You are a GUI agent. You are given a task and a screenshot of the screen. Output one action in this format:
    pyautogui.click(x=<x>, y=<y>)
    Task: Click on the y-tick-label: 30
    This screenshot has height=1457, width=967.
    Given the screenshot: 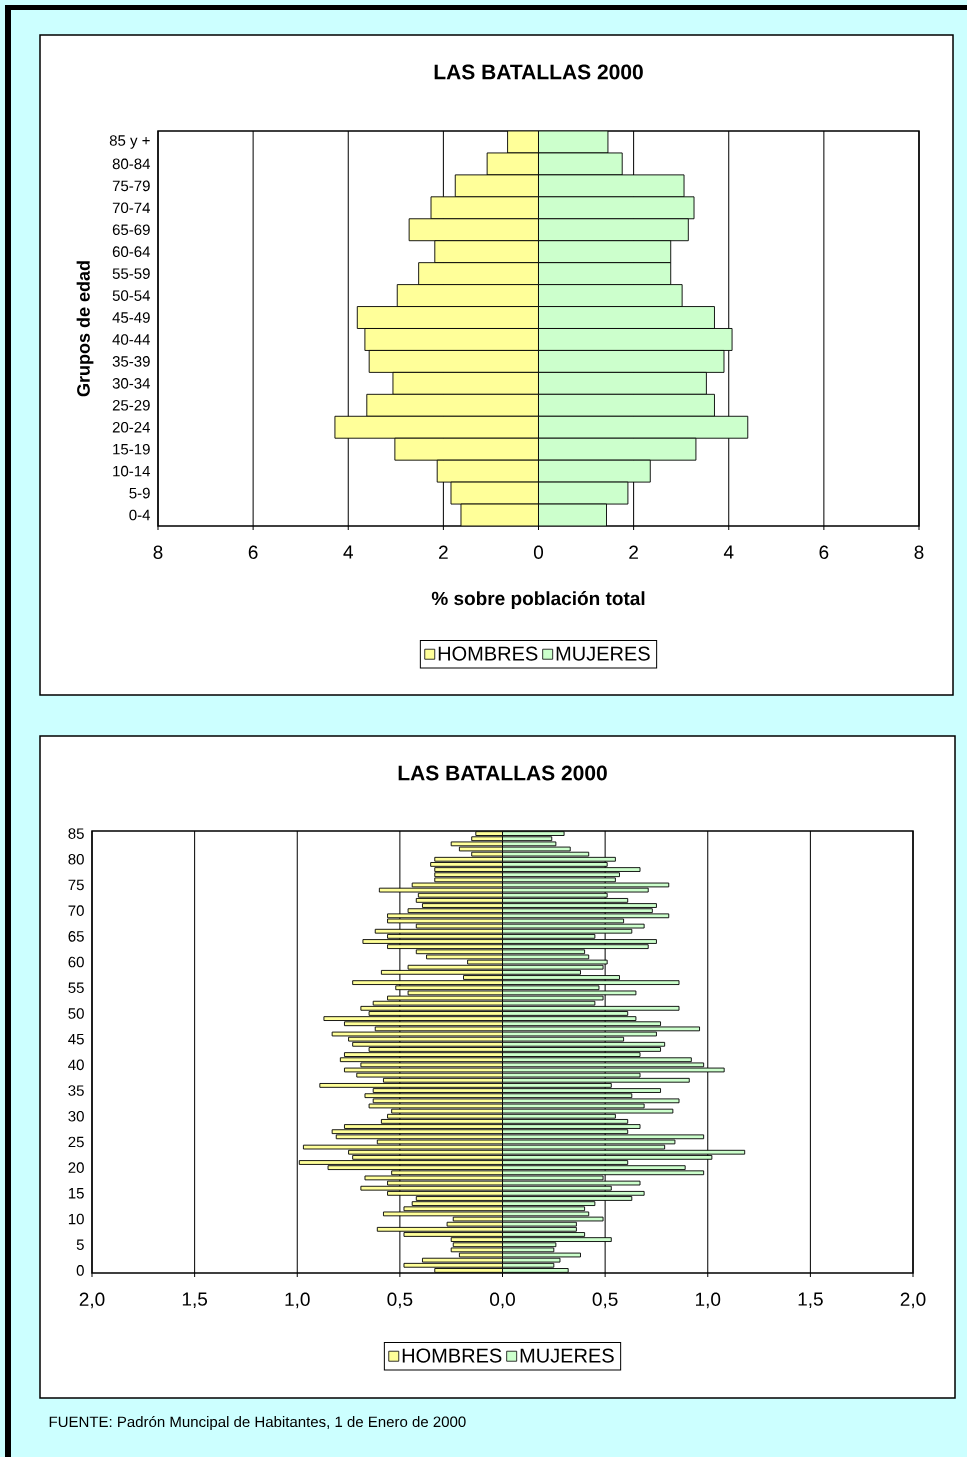 What is the action you would take?
    pyautogui.click(x=76, y=1116)
    